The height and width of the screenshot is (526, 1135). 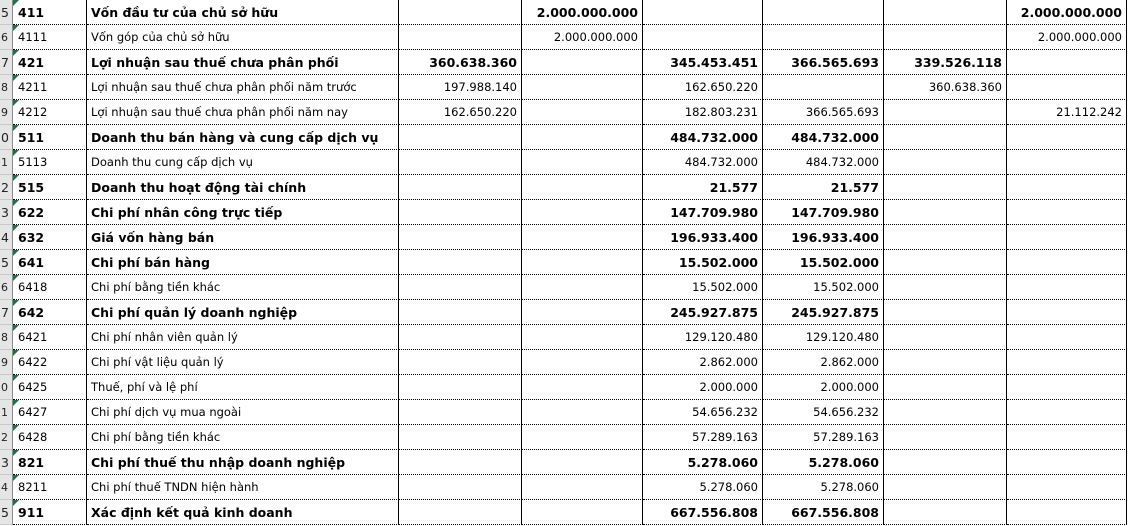 I want to click on value-cell: 21.577, so click(x=703, y=187).